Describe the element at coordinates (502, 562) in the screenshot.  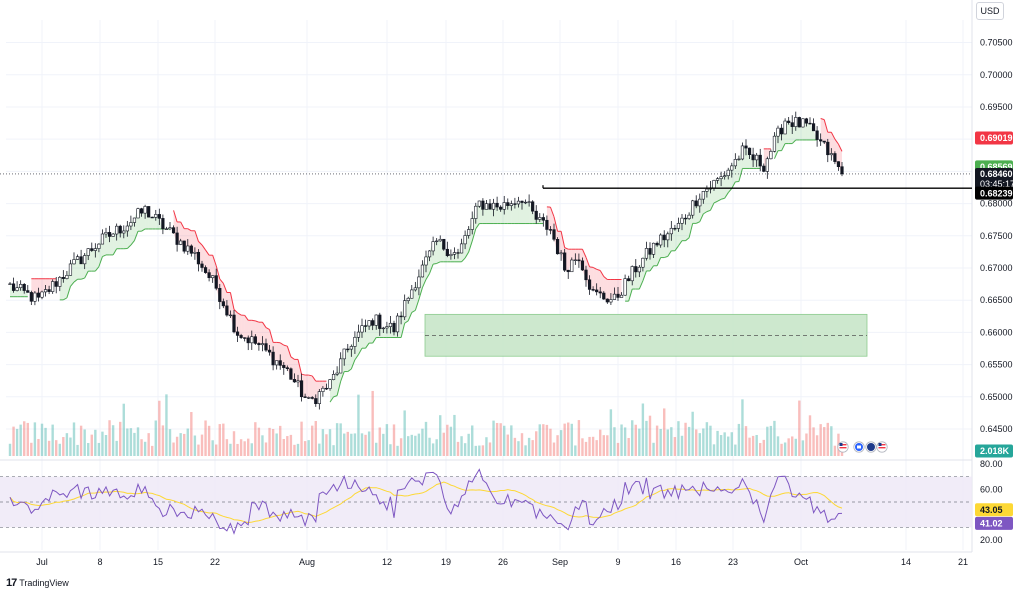
I see `time-axis: Jul 8 15 22 Aug 12 19 26 Sep 9 16 23 Oct 14 21` at that location.